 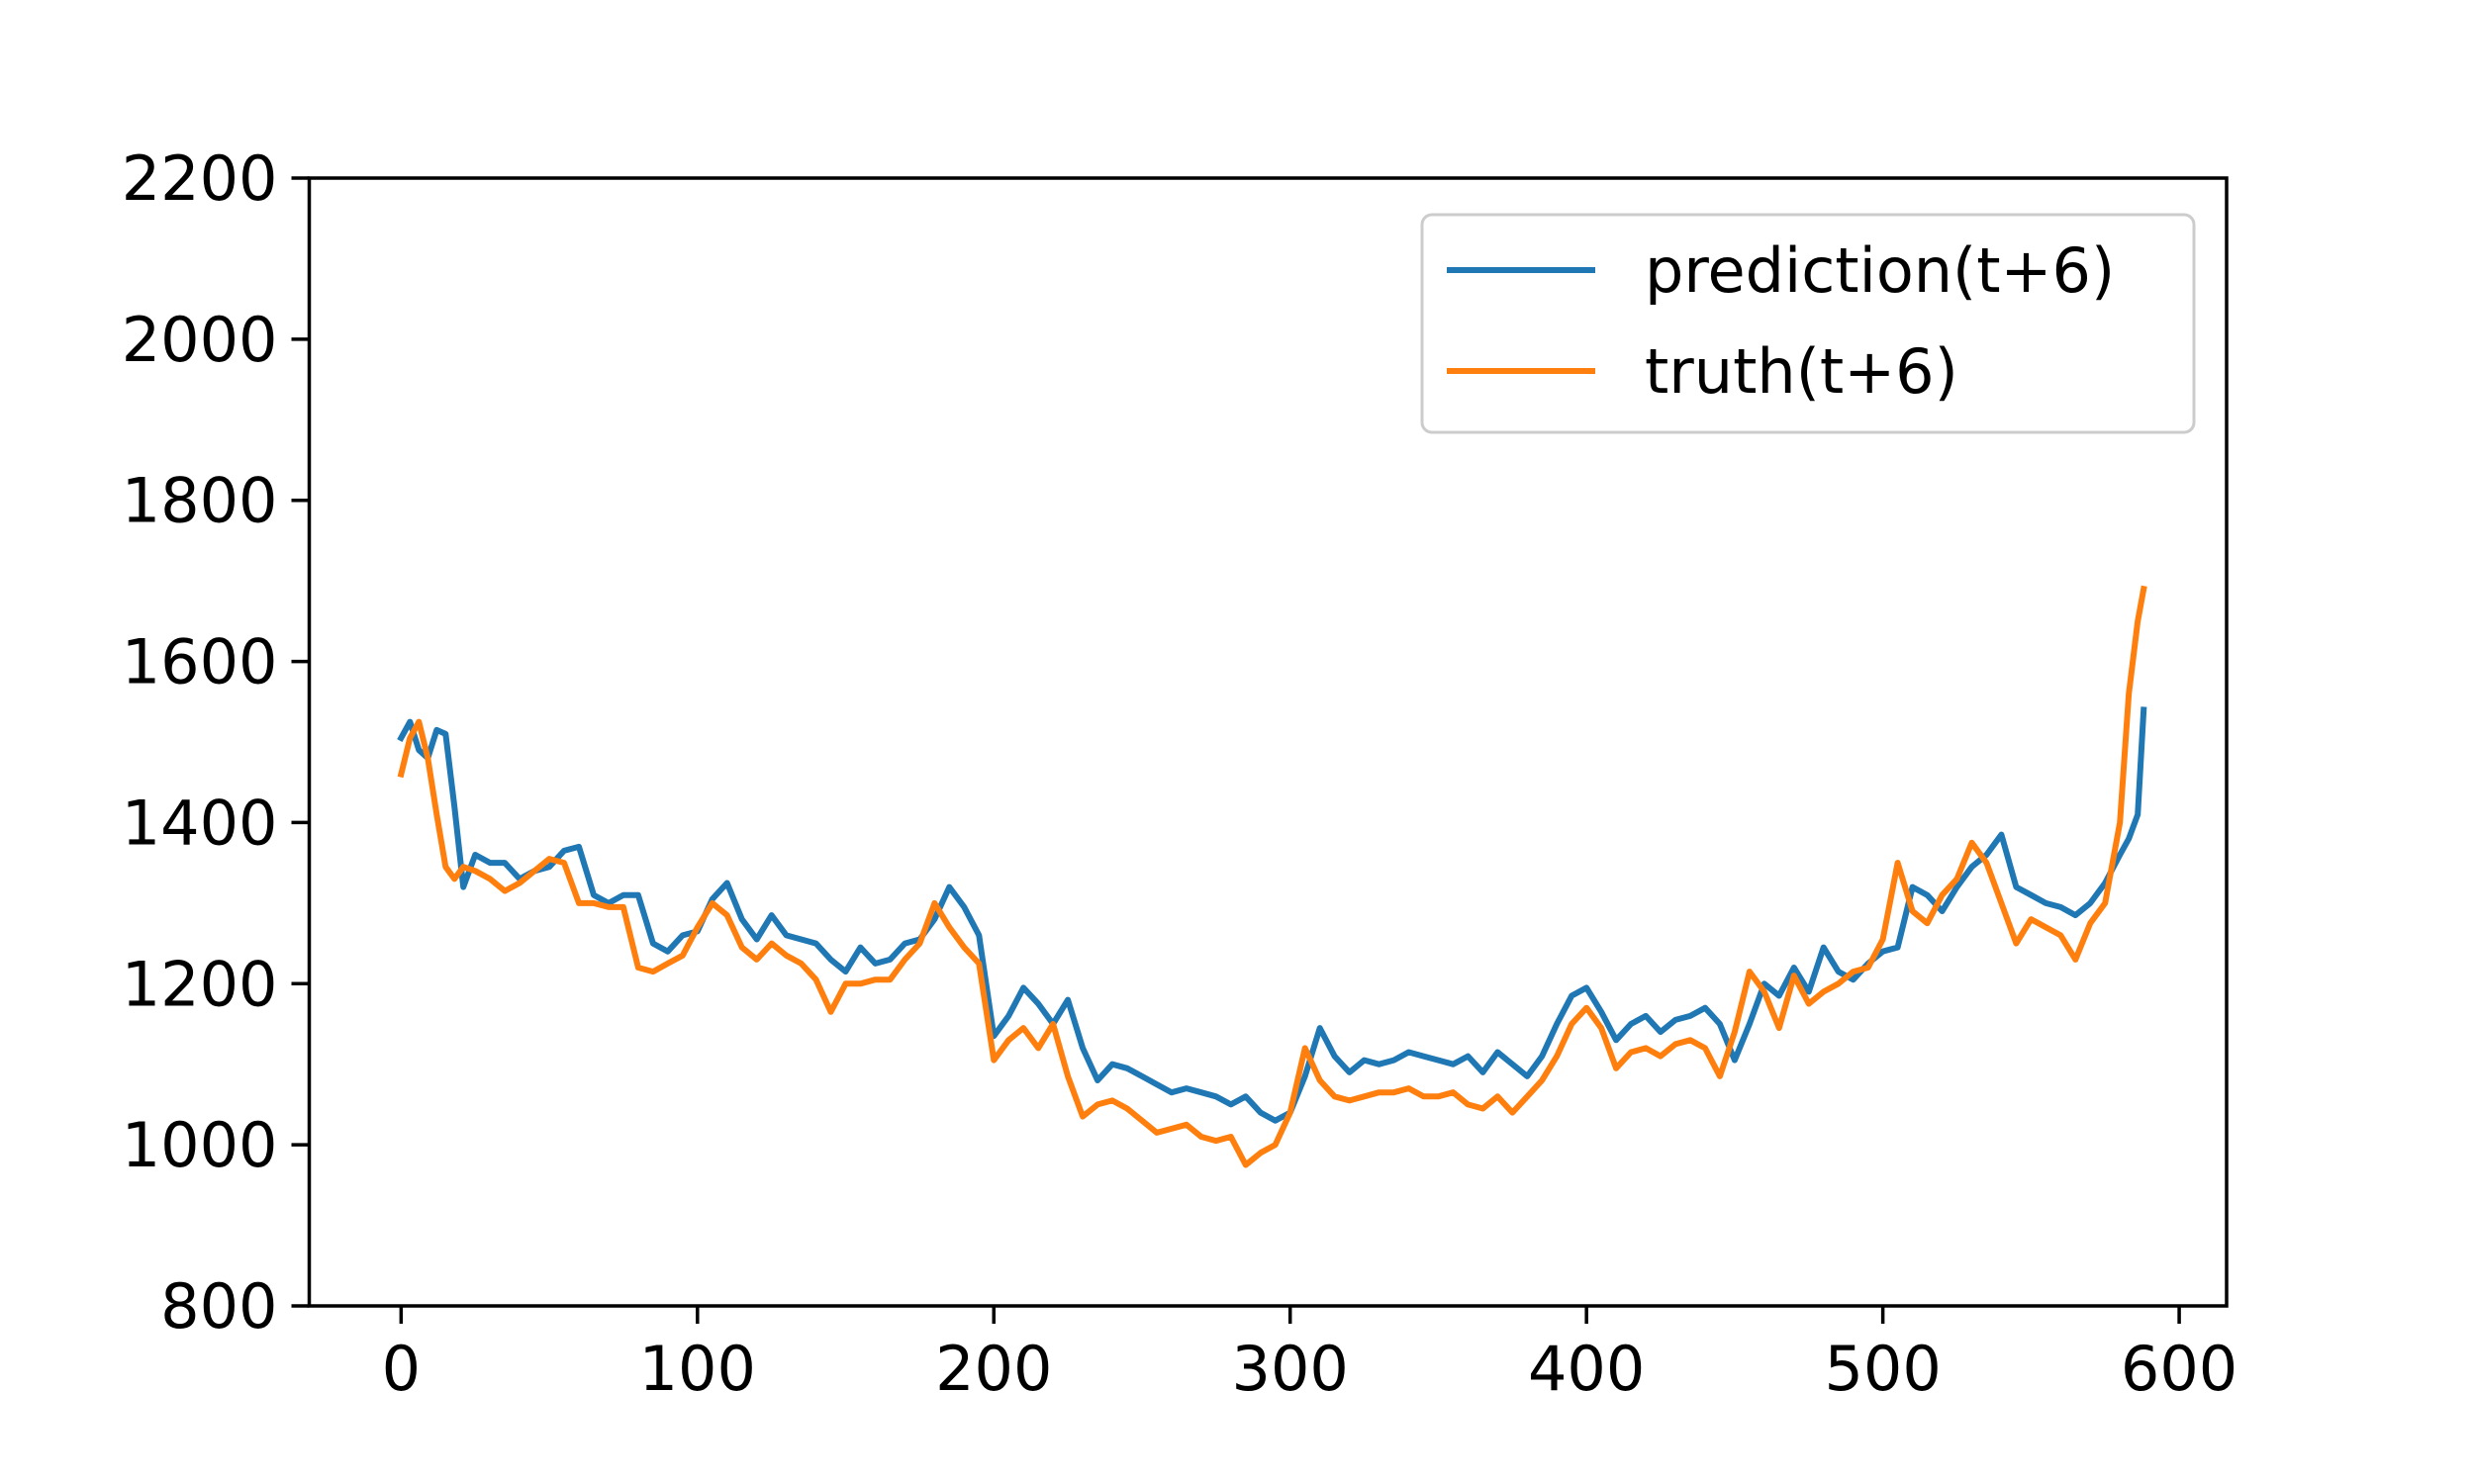 I want to click on legend: prediction(t+6) truth(t+6), so click(x=1808, y=323).